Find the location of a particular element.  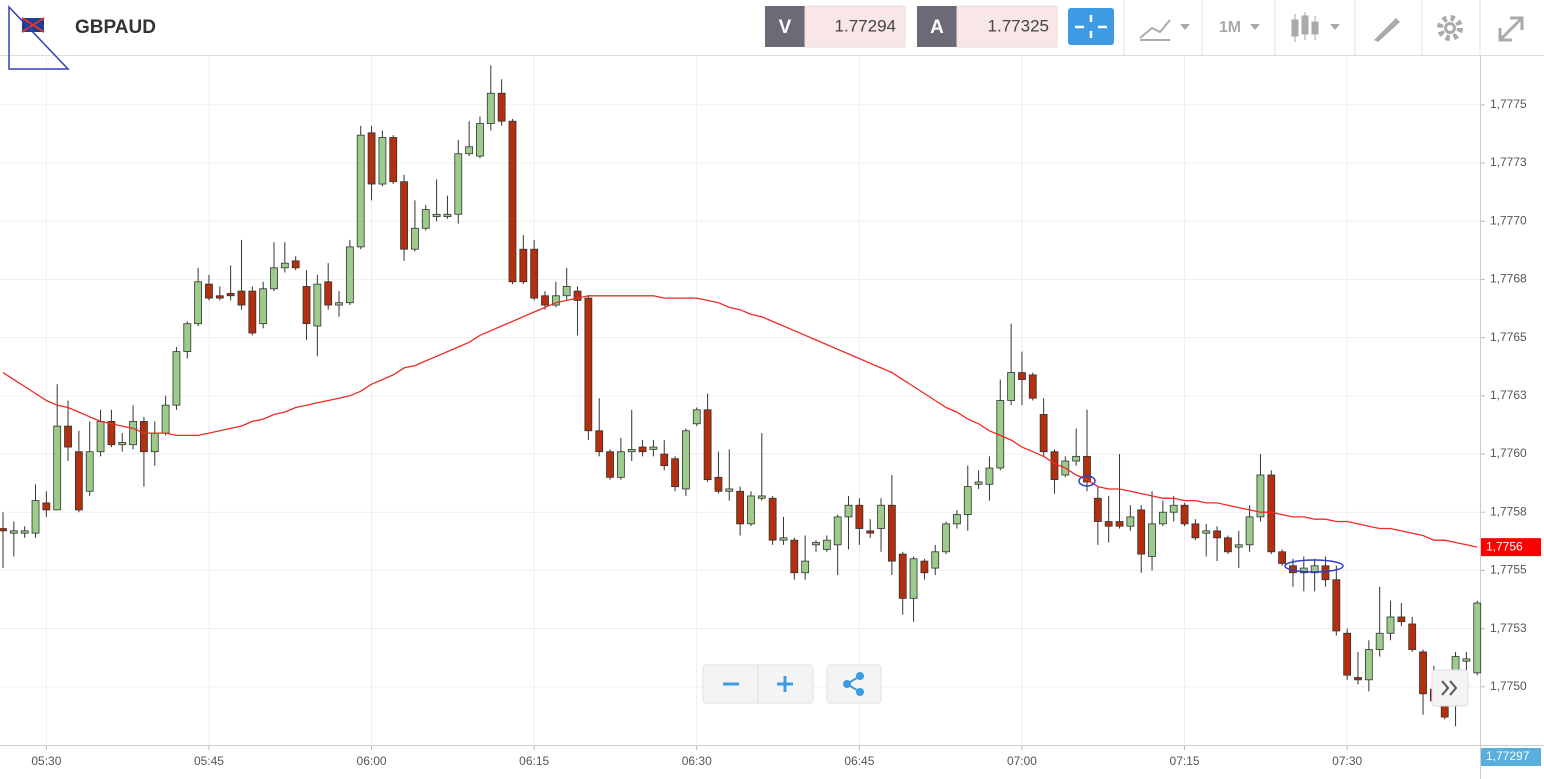

drawing-tool-icon is located at coordinates (1387, 30).